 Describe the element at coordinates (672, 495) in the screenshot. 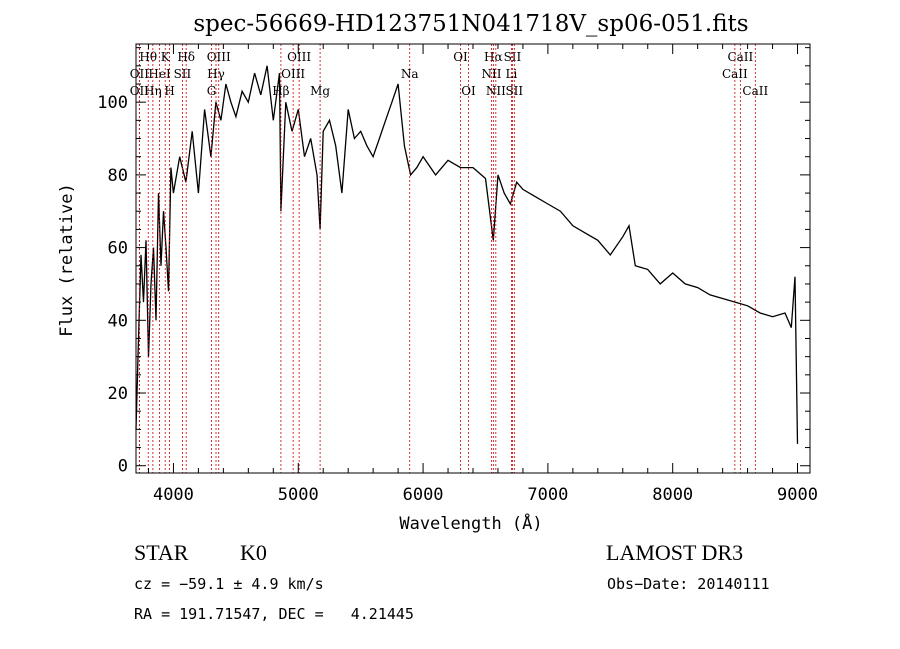

I see `x-tick-label: 8000` at that location.